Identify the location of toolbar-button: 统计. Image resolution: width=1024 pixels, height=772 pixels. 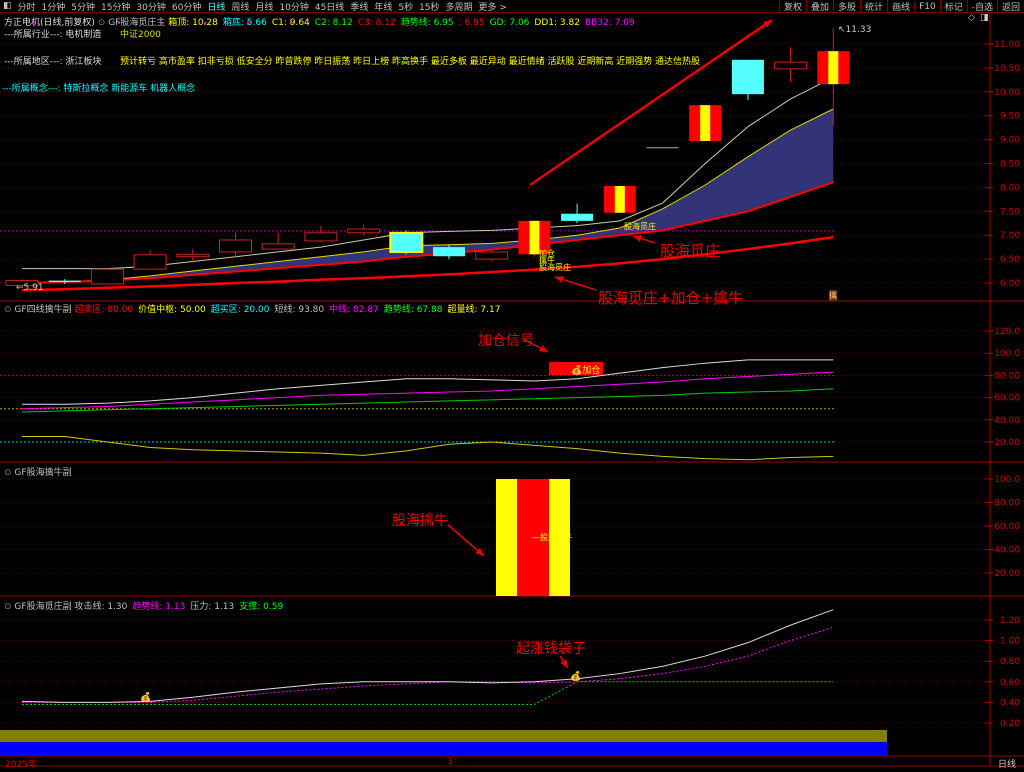
(873, 6).